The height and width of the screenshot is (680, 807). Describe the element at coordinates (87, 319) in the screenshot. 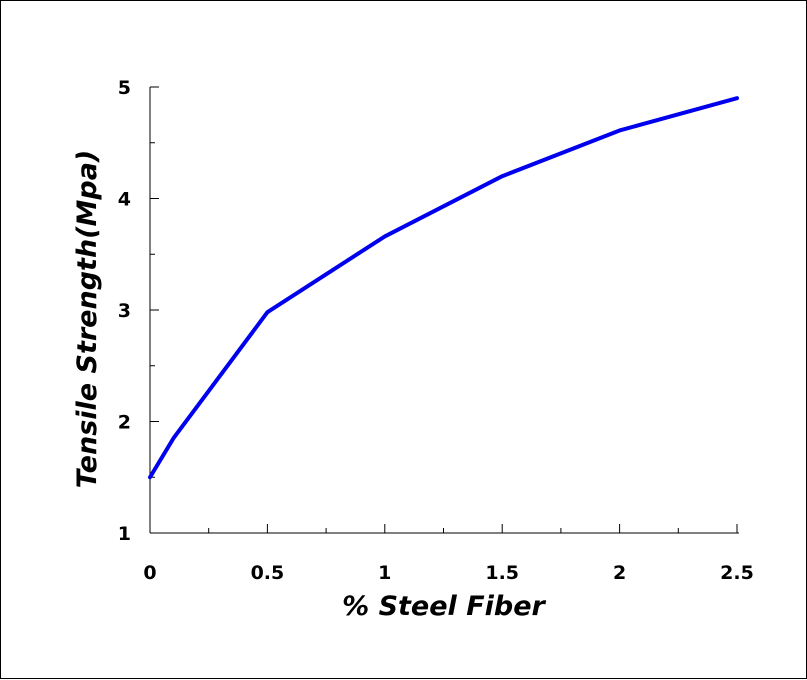

I see `y-axis-title: Tensile Strength(Mpa)` at that location.